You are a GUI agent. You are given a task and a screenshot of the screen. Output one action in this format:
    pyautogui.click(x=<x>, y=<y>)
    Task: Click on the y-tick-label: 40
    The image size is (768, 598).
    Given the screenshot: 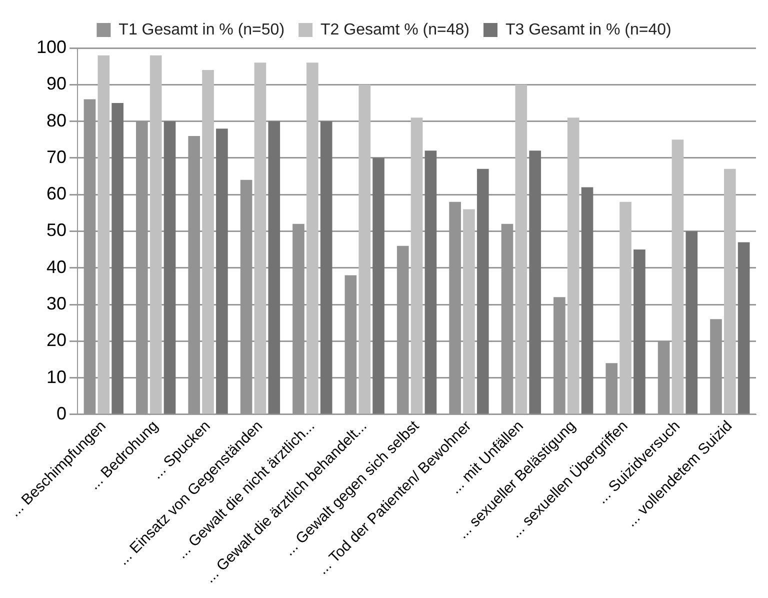 What is the action you would take?
    pyautogui.click(x=56, y=266)
    